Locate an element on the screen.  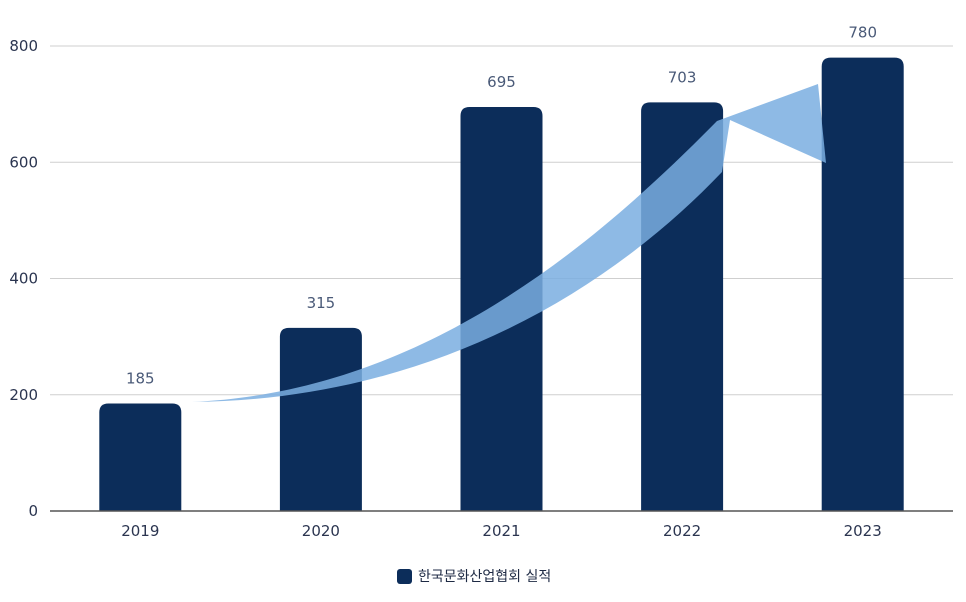
data-label: 695 is located at coordinates (501, 82).